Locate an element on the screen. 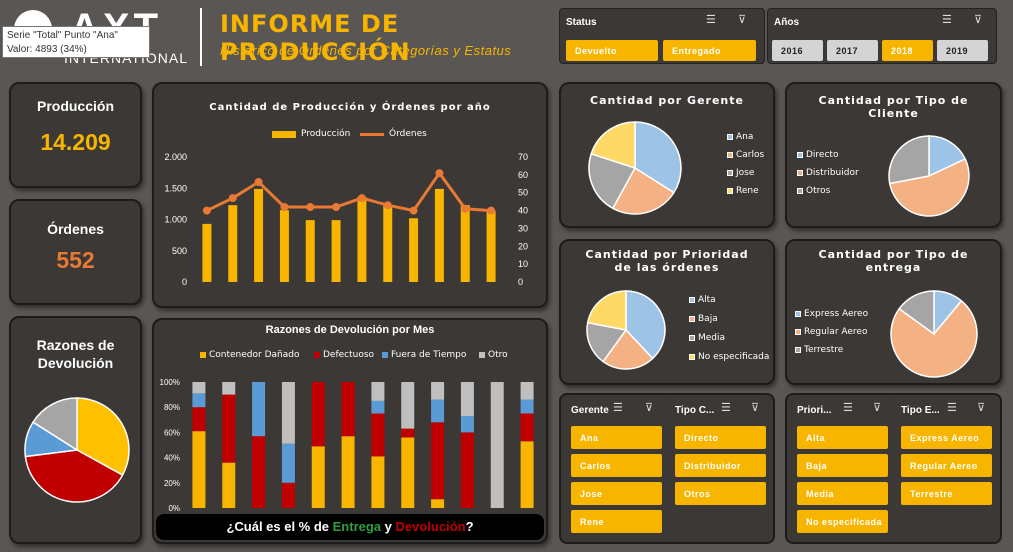  cliente-chip-distribuidor: Distribuidor is located at coordinates (720, 465).